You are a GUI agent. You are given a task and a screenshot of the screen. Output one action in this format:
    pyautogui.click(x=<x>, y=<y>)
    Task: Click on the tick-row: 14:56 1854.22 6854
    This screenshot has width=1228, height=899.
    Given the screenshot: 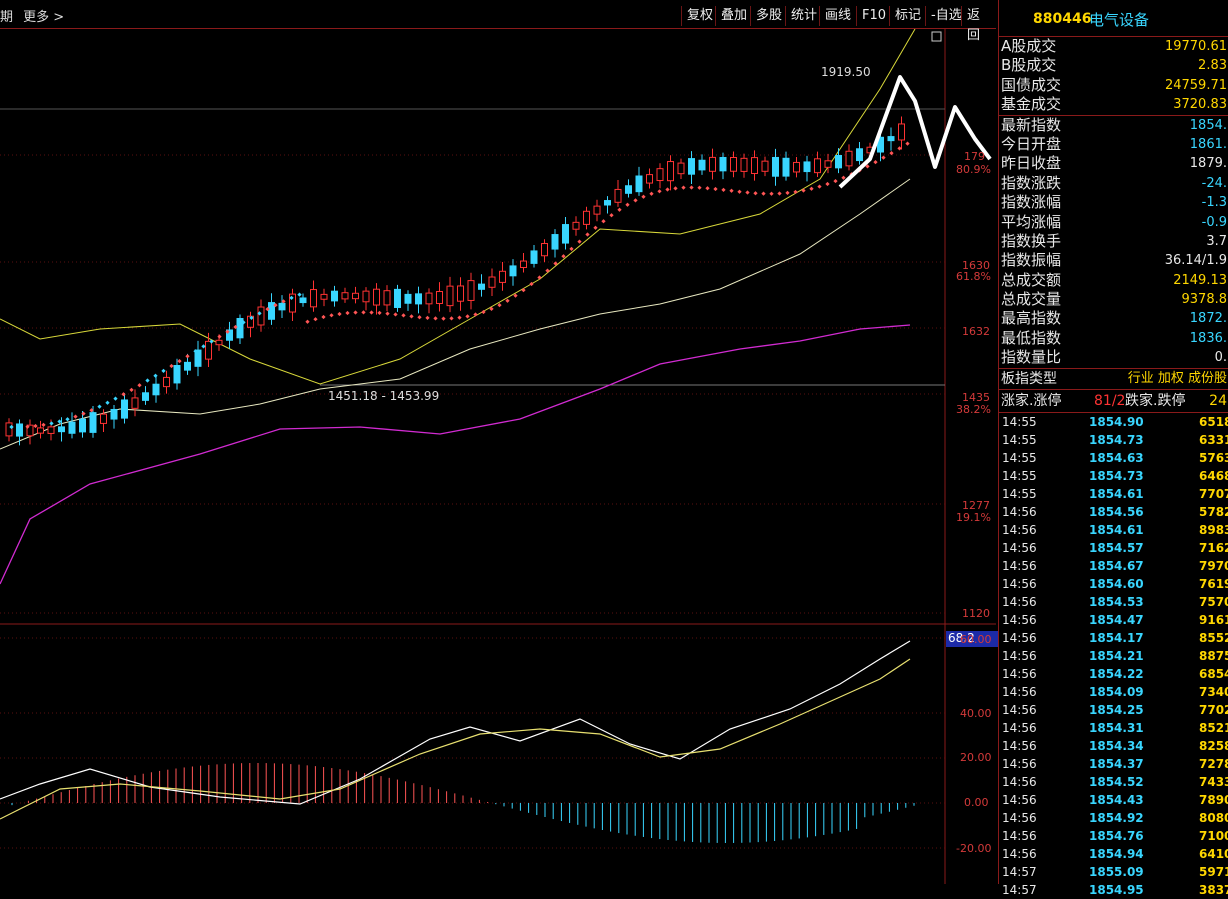 What is the action you would take?
    pyautogui.click(x=1113, y=674)
    